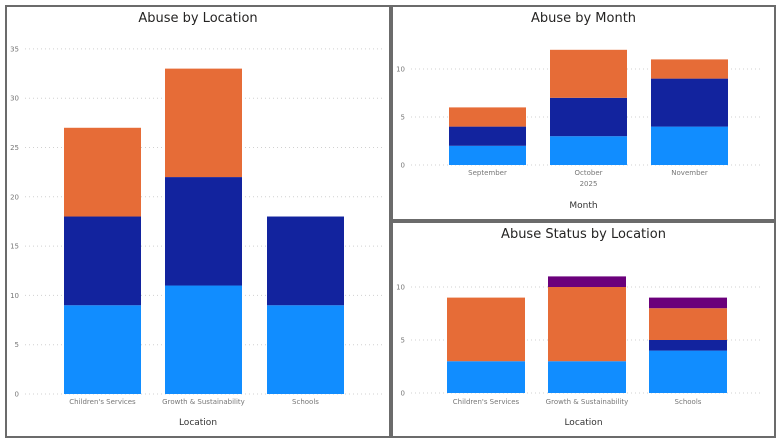  What do you see at coordinates (583, 206) in the screenshot?
I see `x-axis-title: Month` at bounding box center [583, 206].